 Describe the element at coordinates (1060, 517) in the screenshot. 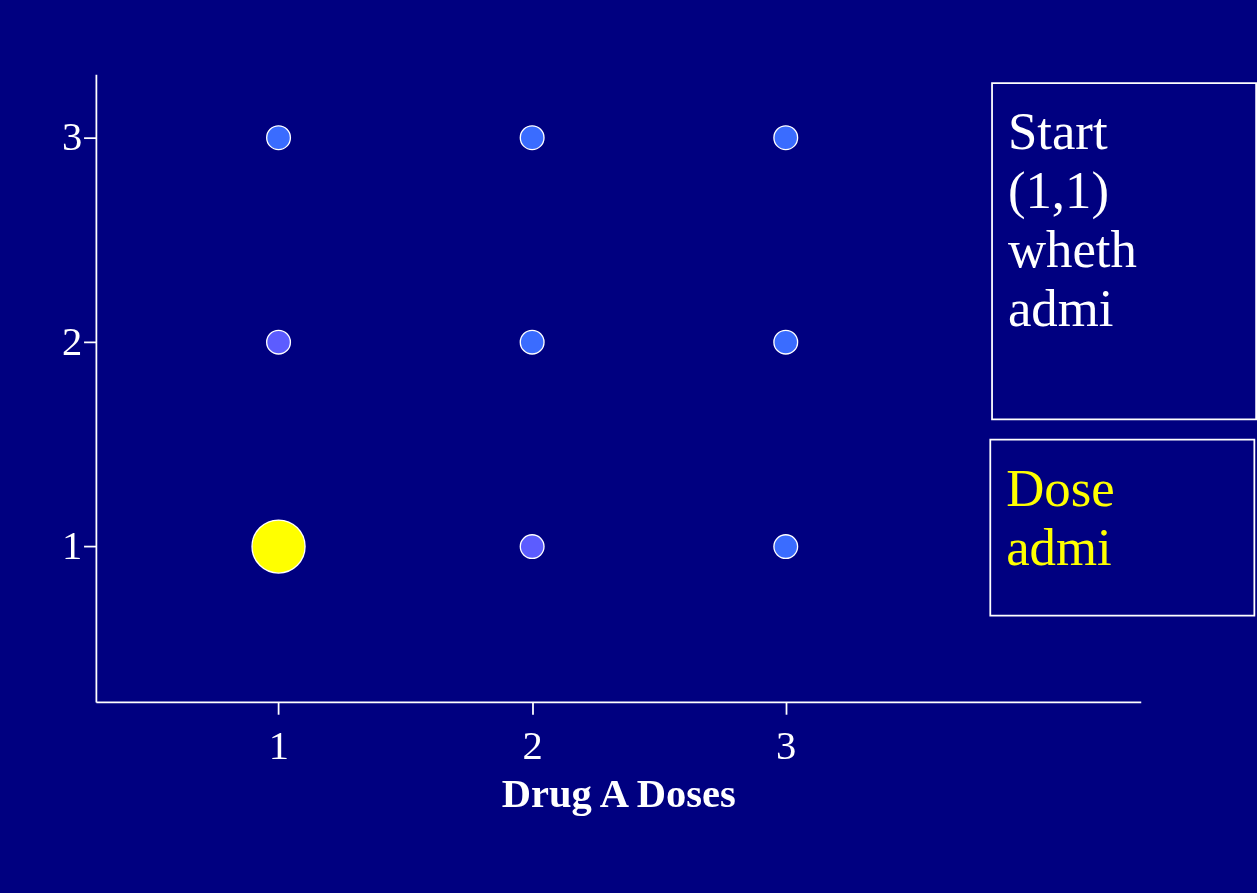

I see `annotation: Dose admi` at that location.